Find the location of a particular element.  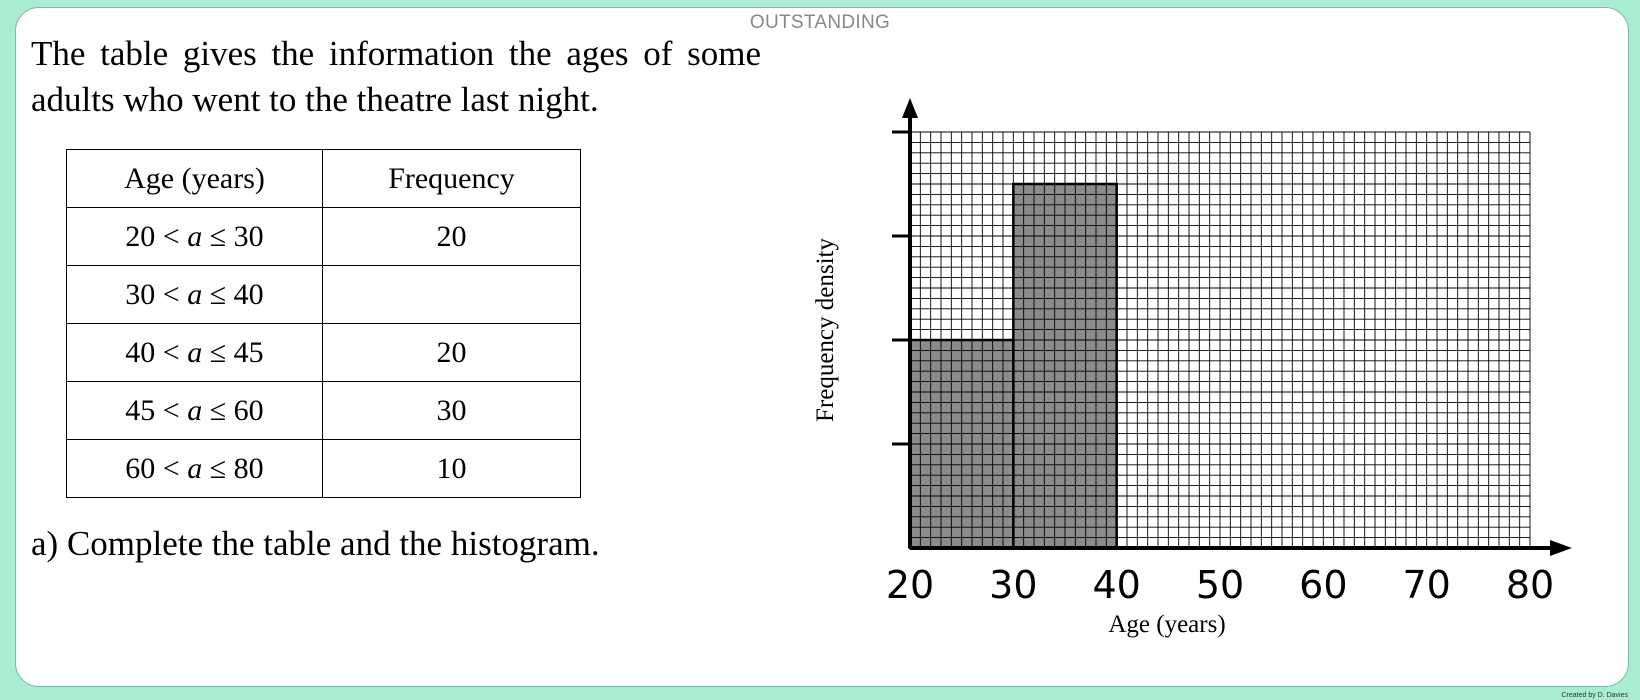

table-row: 60 < a ≤ 80 10 is located at coordinates (323, 468).